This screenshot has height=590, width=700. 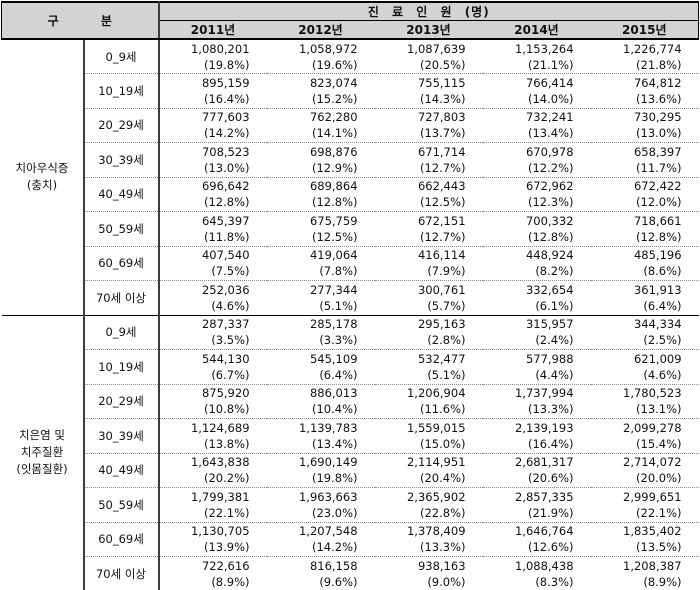 I want to click on age-band-label: 70세 이상, so click(x=121, y=573).